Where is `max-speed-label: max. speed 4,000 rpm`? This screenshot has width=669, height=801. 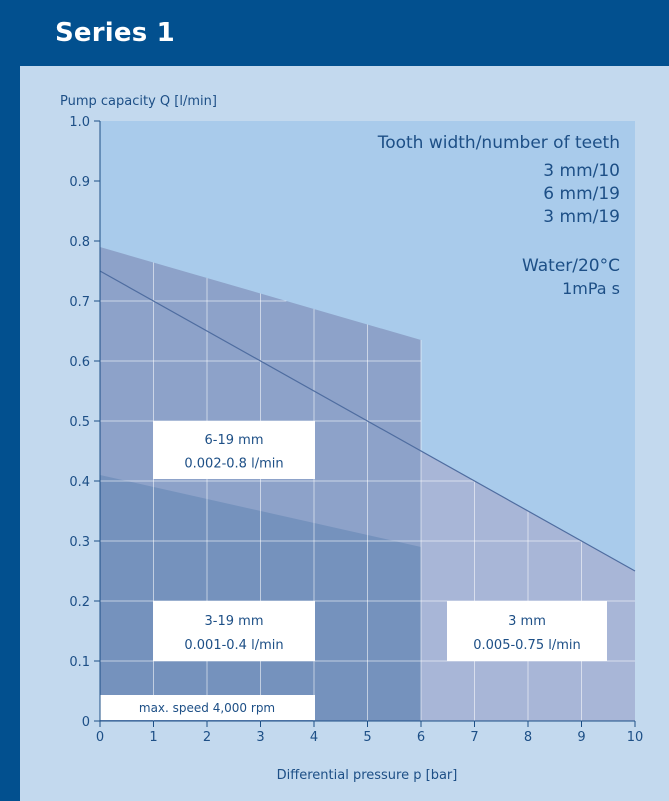 max-speed-label: max. speed 4,000 rpm is located at coordinates (207, 708).